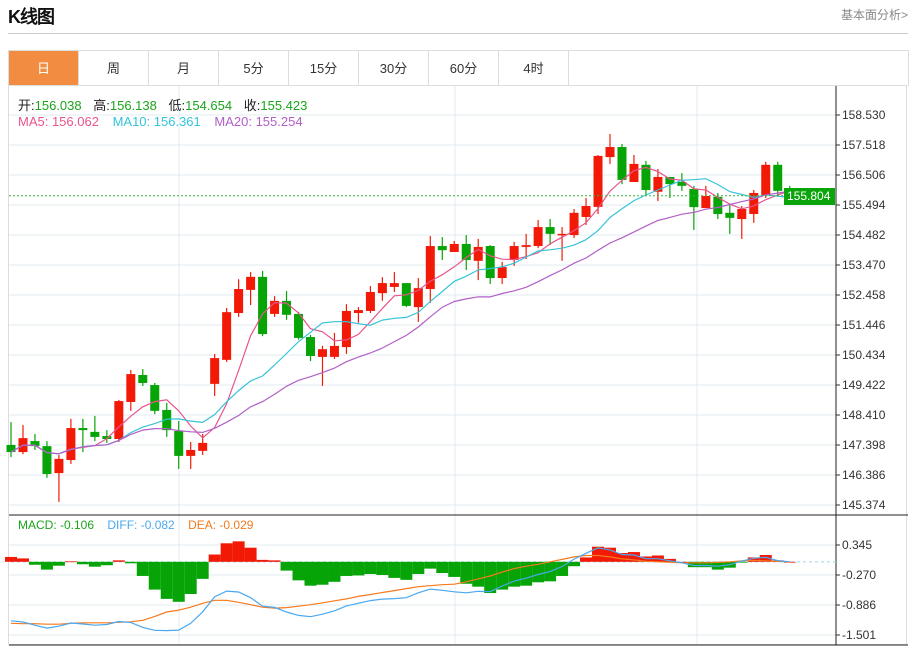 Image resolution: width=911 pixels, height=646 pixels. I want to click on macd-axis-label: -1.501, so click(859, 635).